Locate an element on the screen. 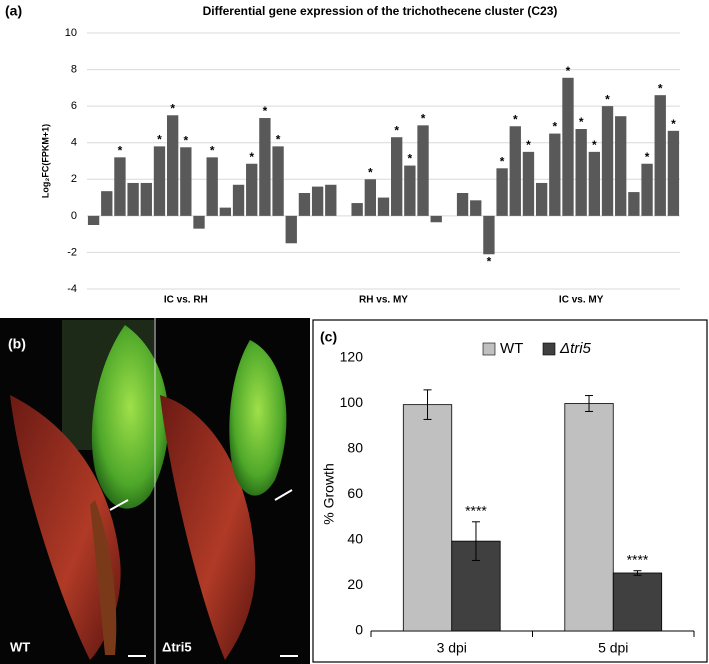  y-tick-label: 40 is located at coordinates (355, 539).